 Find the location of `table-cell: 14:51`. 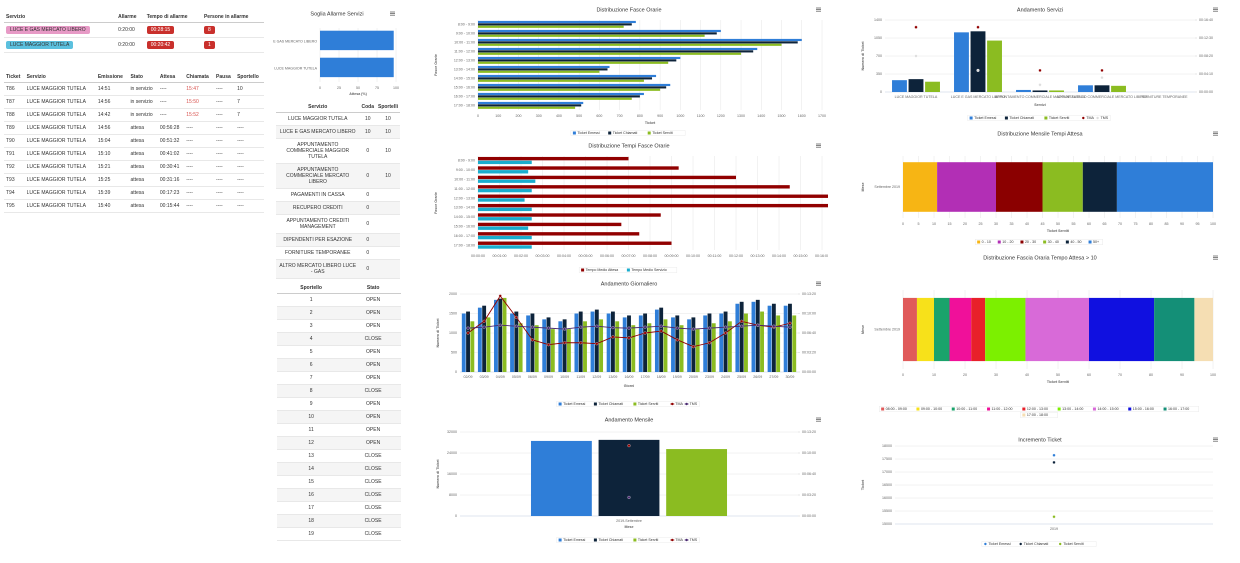

table-cell: 14:51 is located at coordinates (112, 89).